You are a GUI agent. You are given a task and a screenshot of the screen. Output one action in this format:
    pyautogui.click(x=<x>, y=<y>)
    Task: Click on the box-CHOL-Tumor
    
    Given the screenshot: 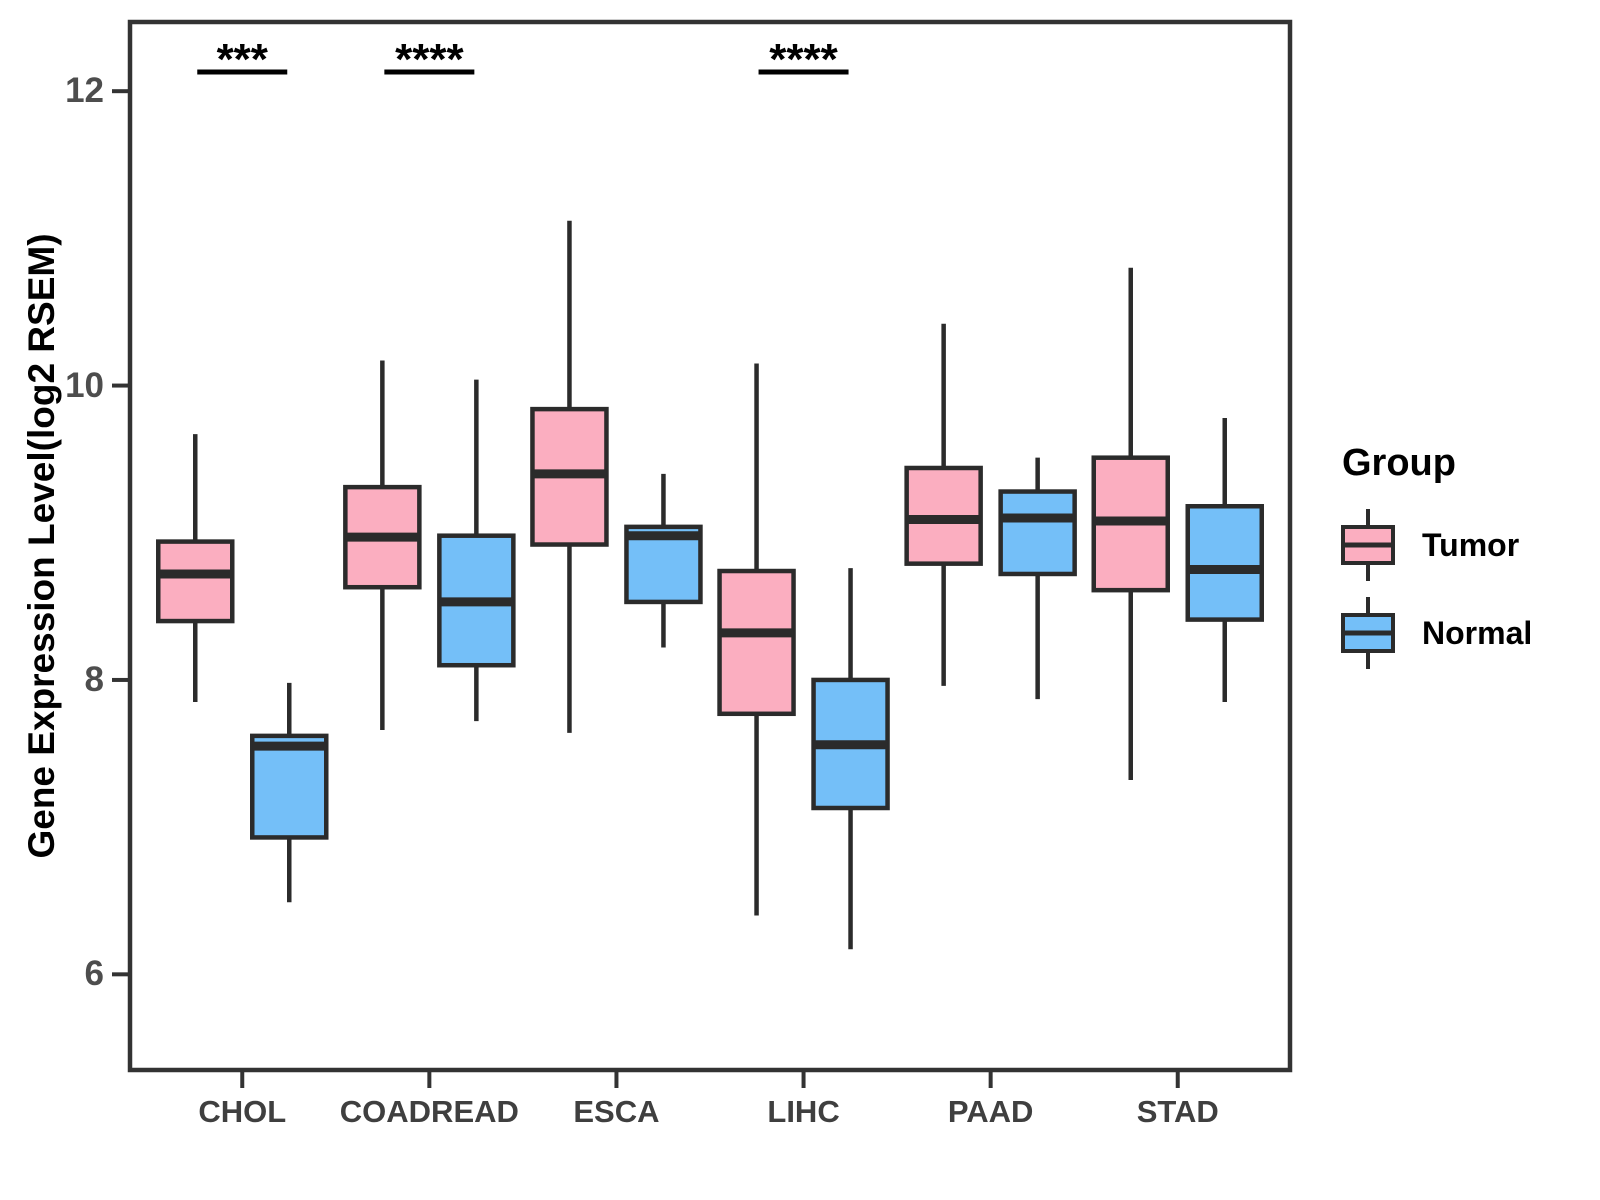 What is the action you would take?
    pyautogui.click(x=195, y=581)
    